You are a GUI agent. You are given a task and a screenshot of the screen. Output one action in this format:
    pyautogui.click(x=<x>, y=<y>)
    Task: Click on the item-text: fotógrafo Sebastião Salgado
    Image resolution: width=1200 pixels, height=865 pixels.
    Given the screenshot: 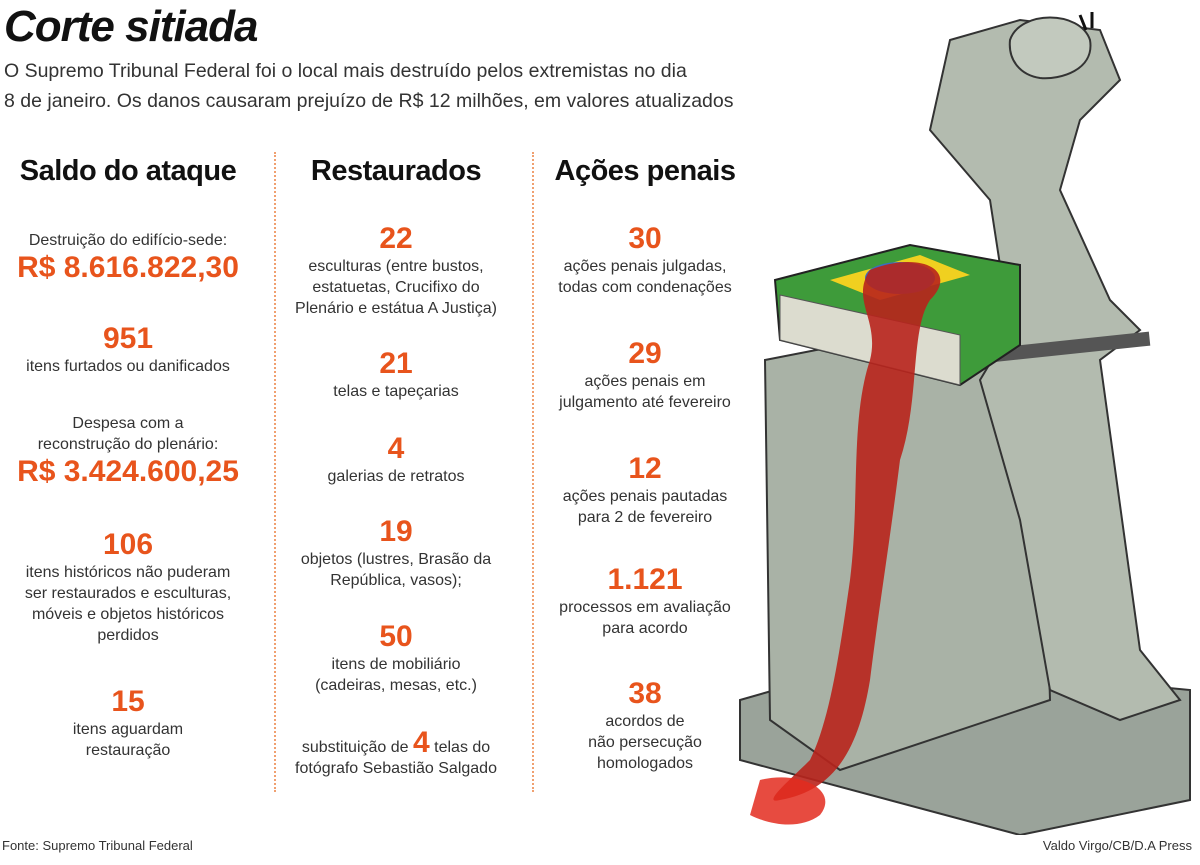 What is the action you would take?
    pyautogui.click(x=396, y=768)
    